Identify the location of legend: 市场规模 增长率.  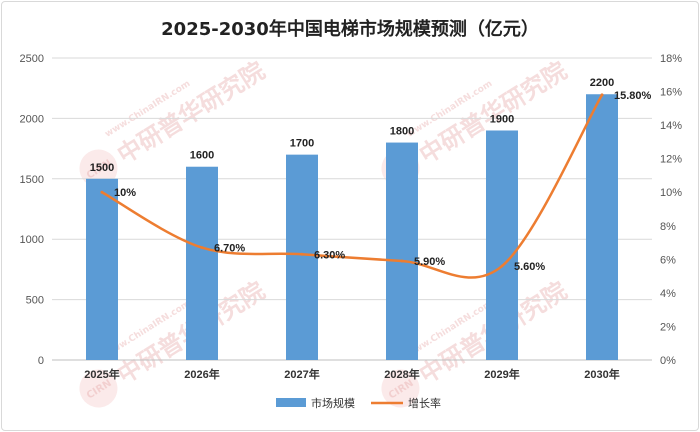
(358, 403).